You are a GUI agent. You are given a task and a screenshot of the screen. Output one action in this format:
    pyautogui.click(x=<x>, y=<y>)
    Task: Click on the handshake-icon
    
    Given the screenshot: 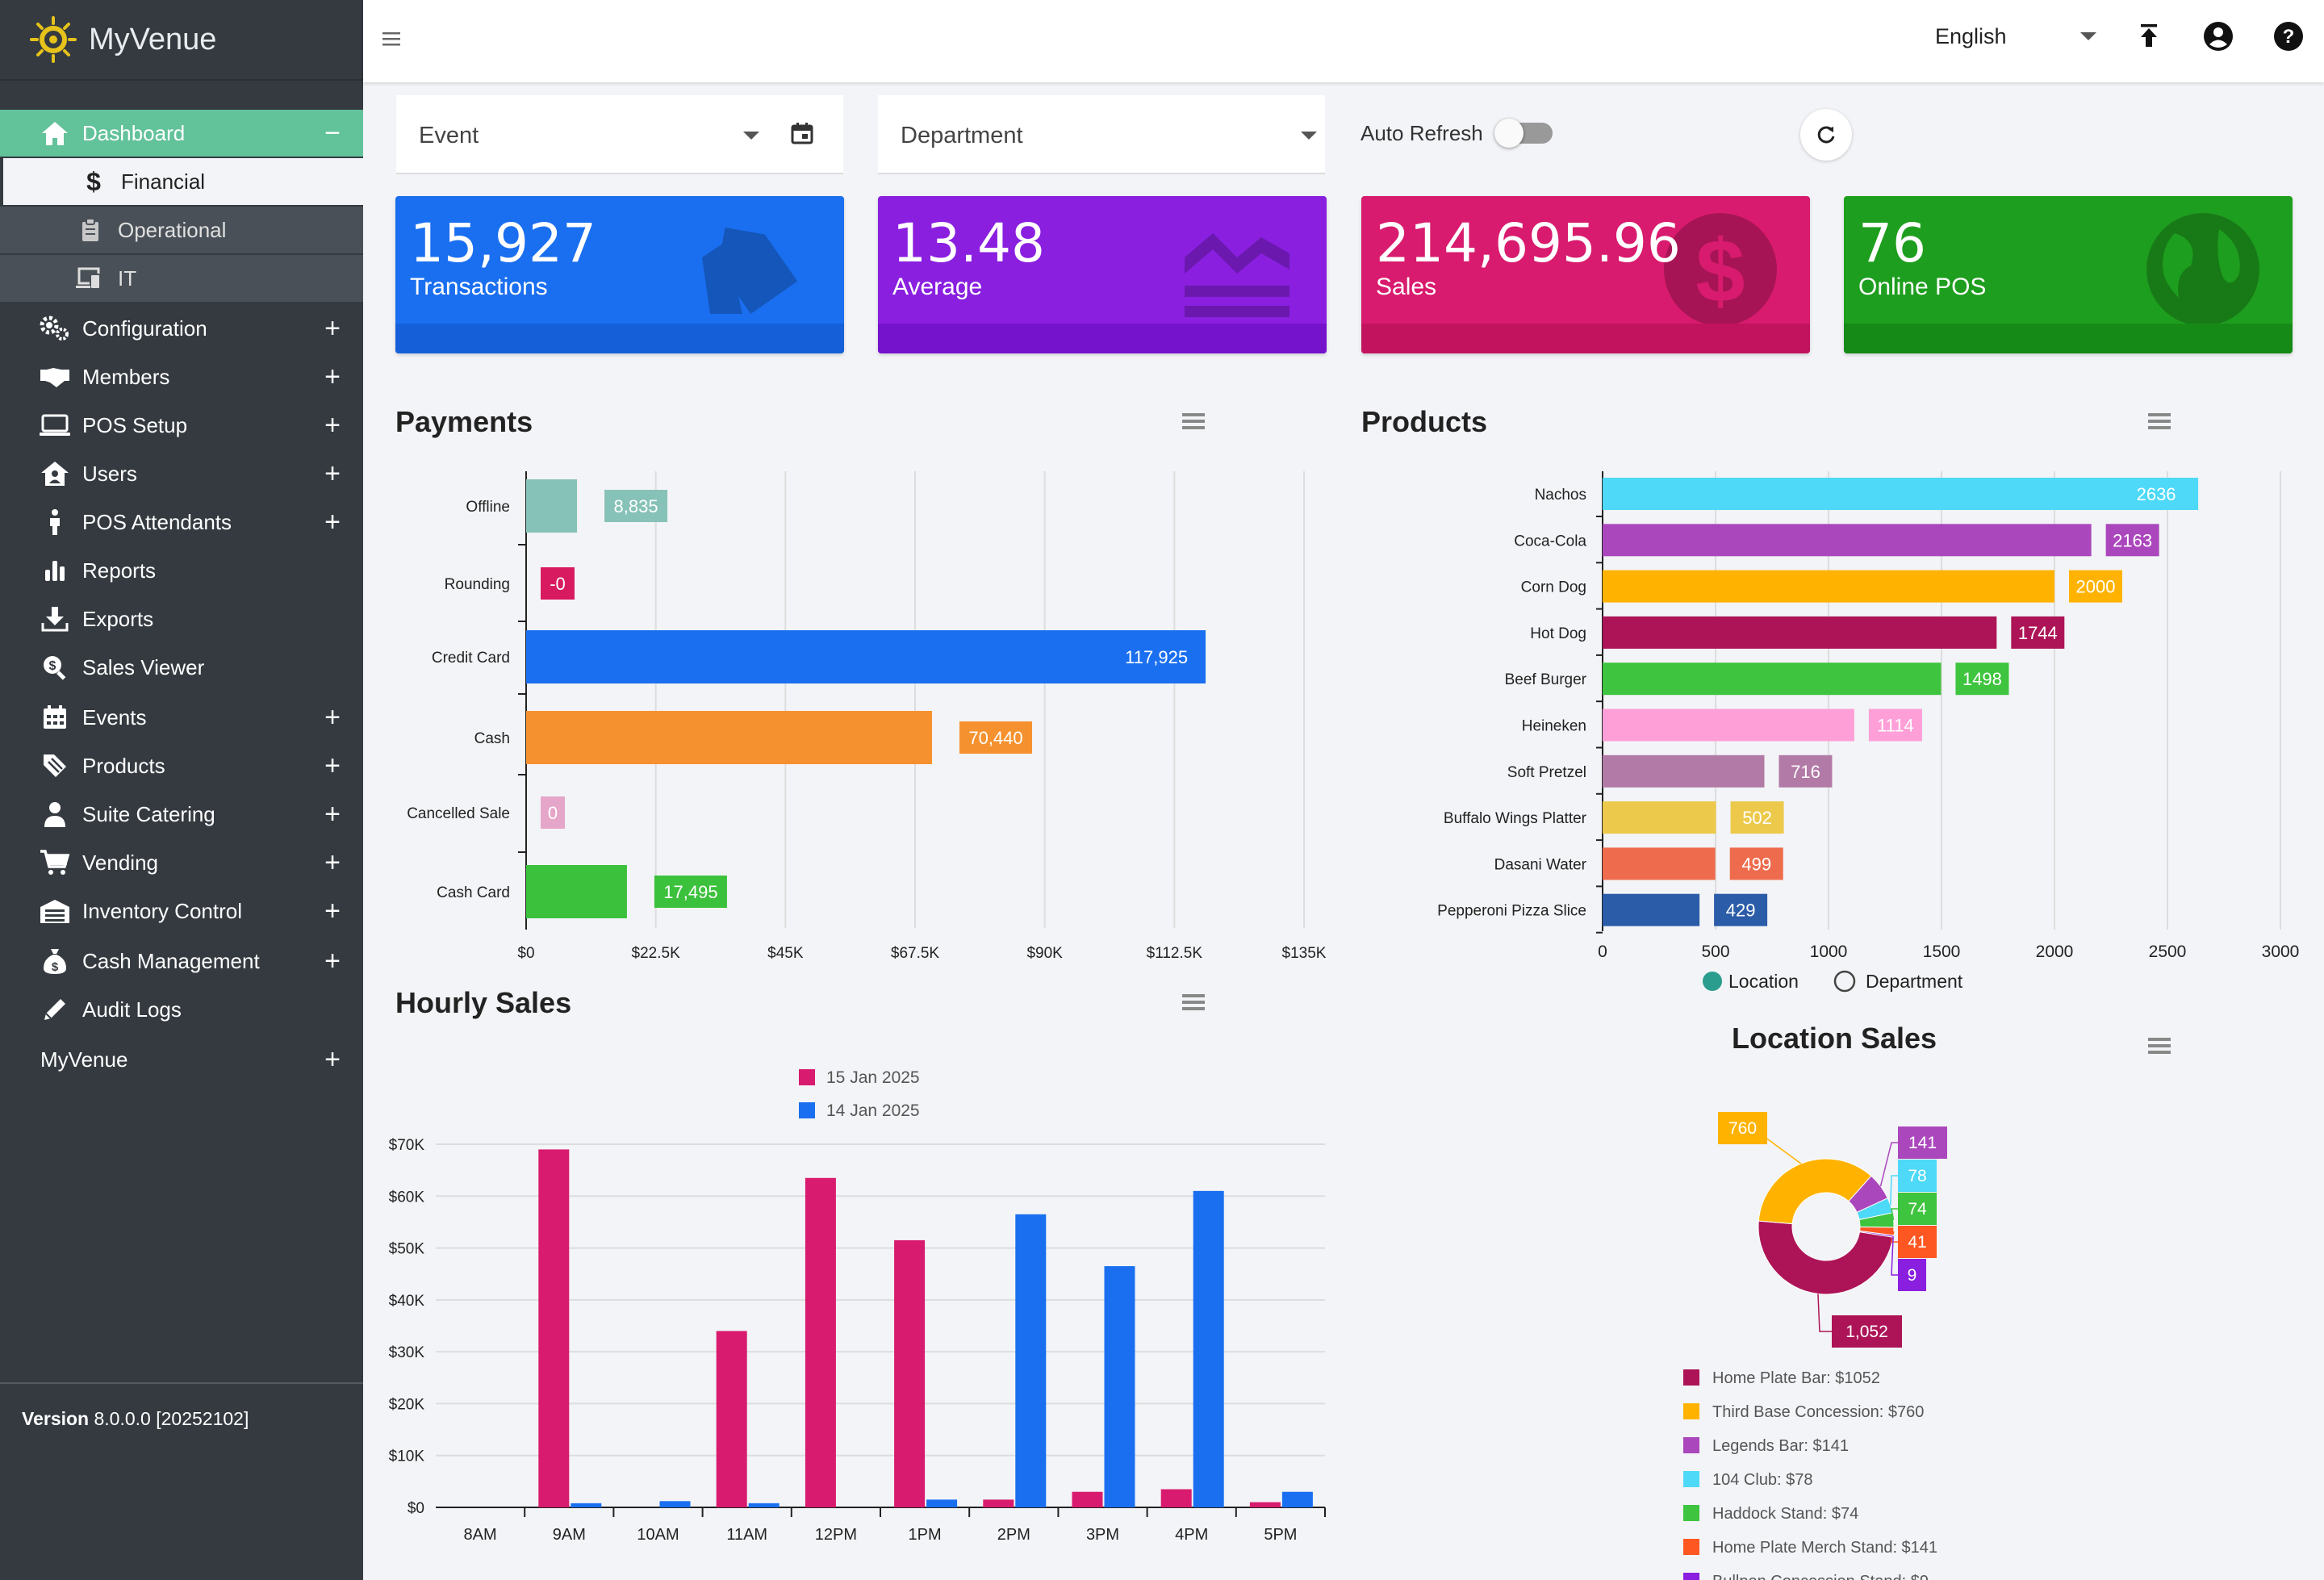 What is the action you would take?
    pyautogui.click(x=55, y=377)
    